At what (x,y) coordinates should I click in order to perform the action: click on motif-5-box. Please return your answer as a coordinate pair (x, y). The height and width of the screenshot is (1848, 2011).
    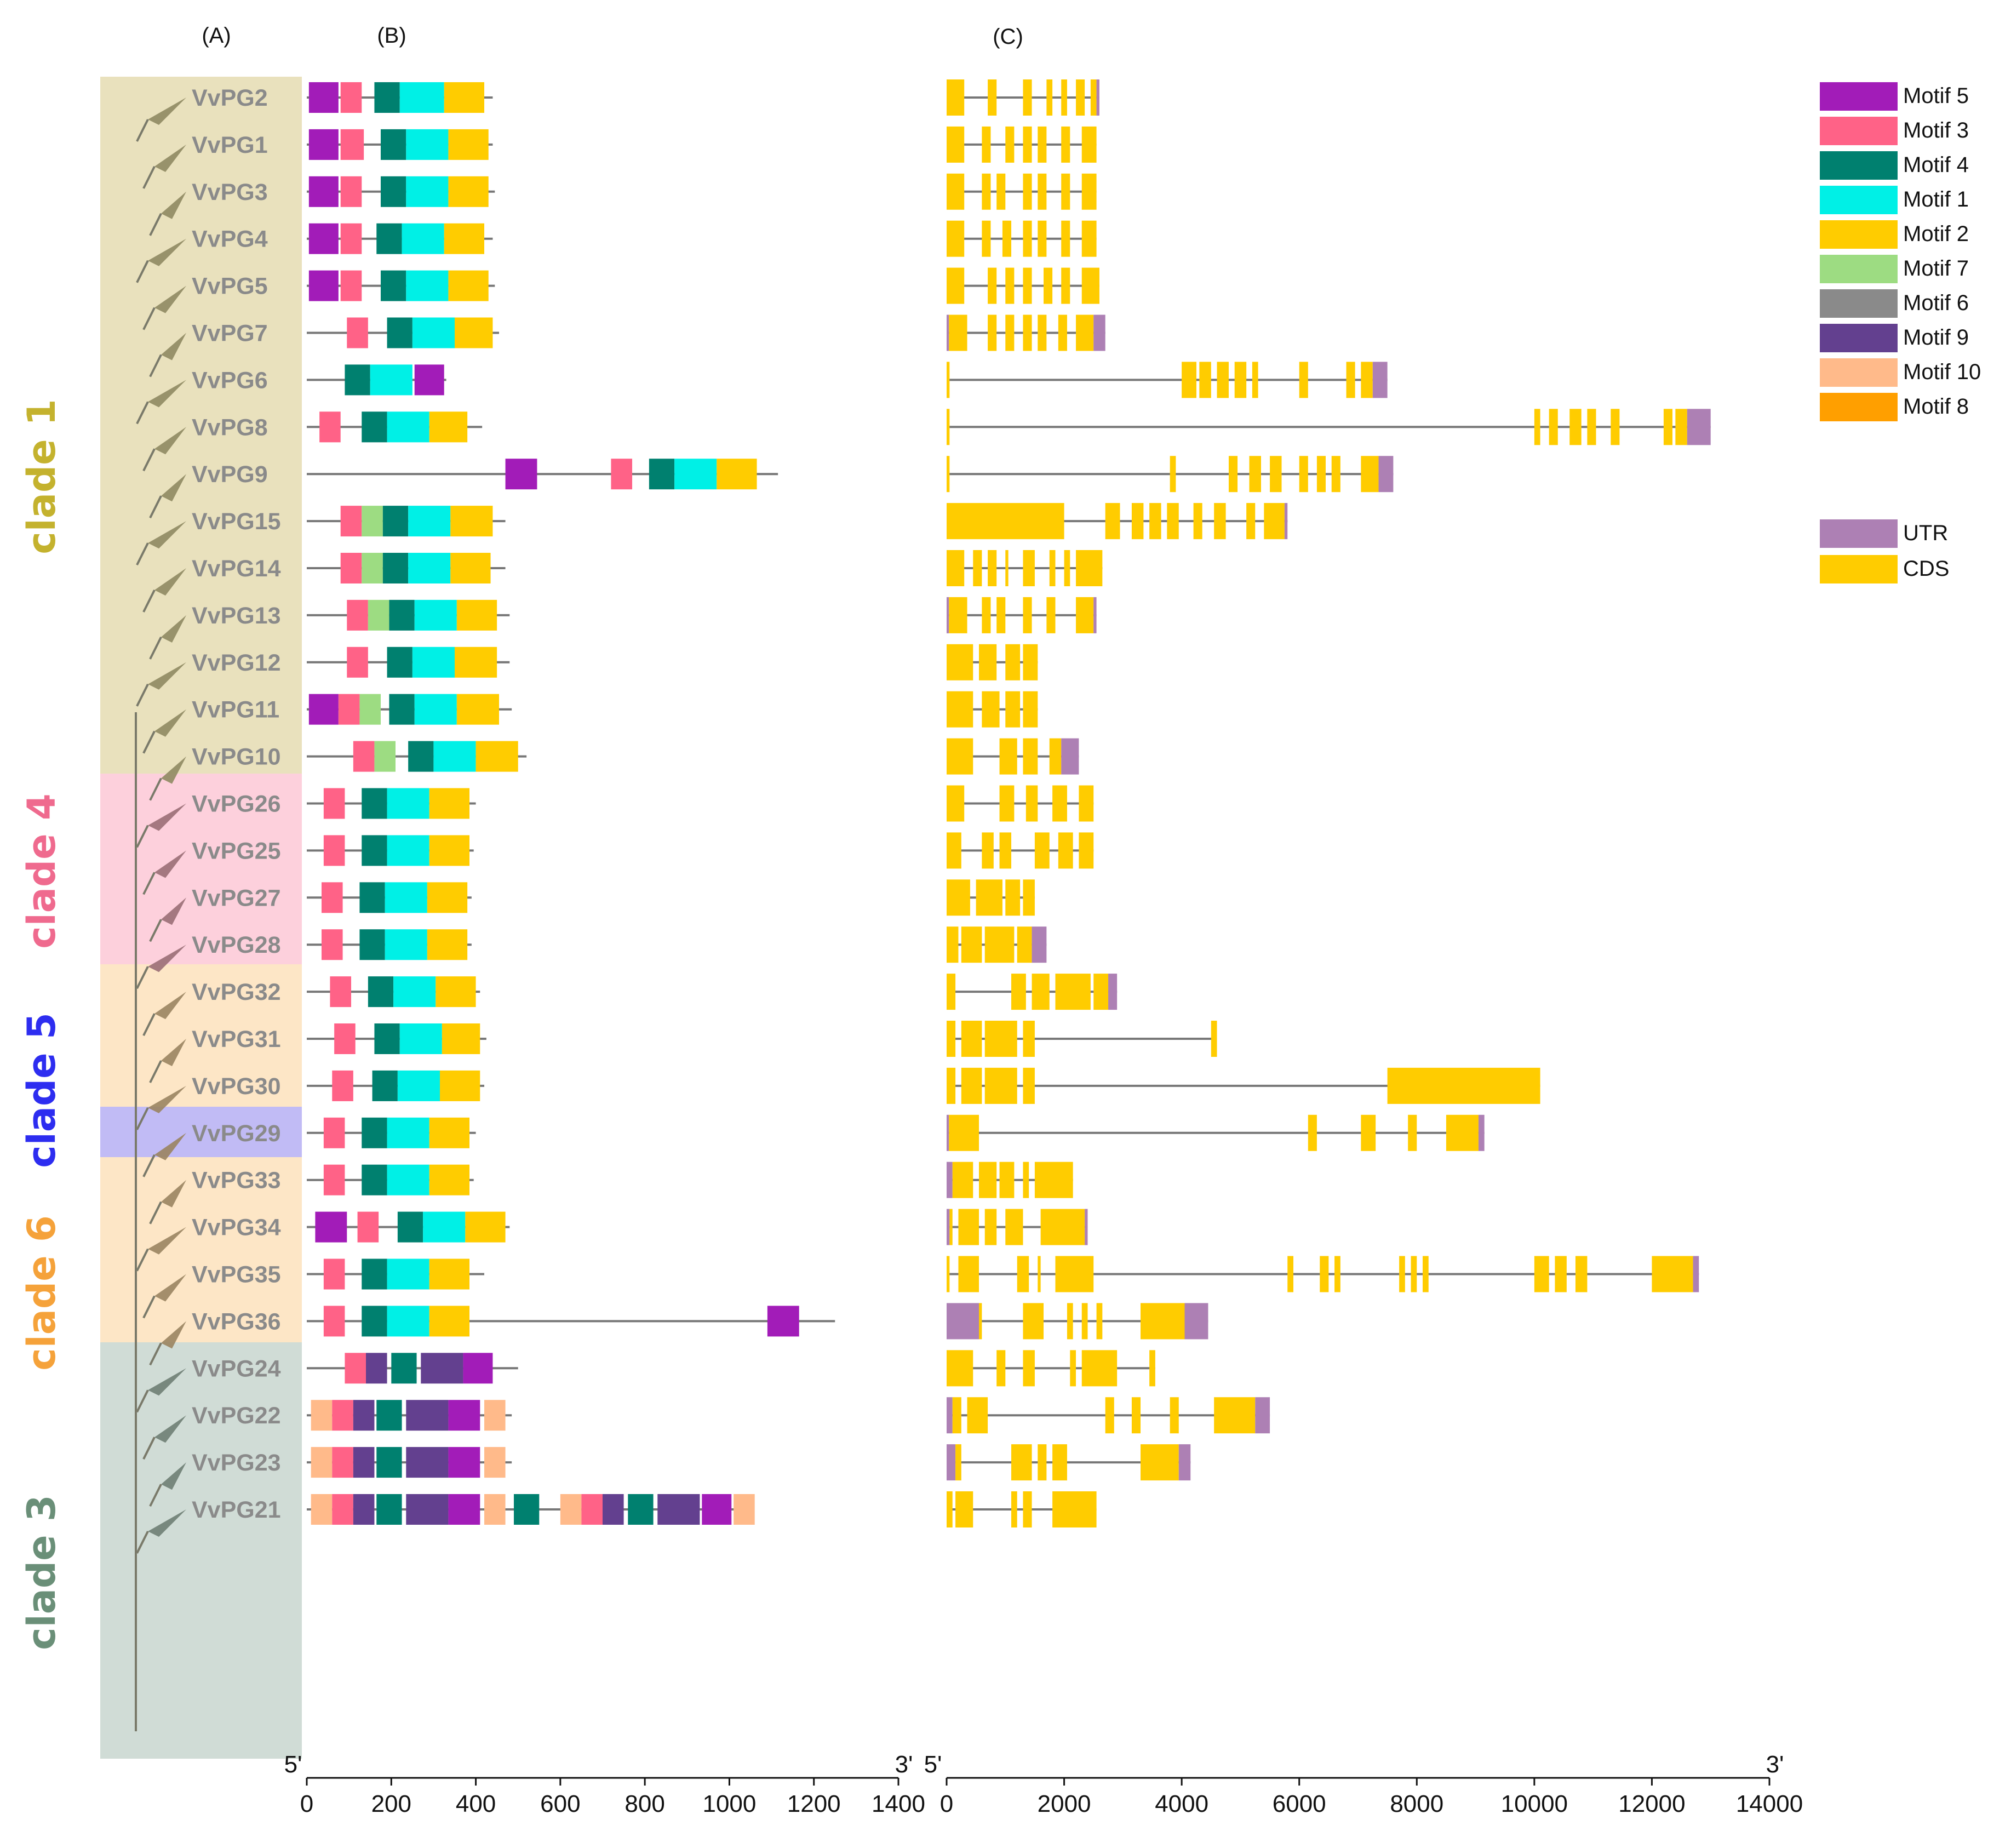
    Looking at the image, I should click on (717, 1510).